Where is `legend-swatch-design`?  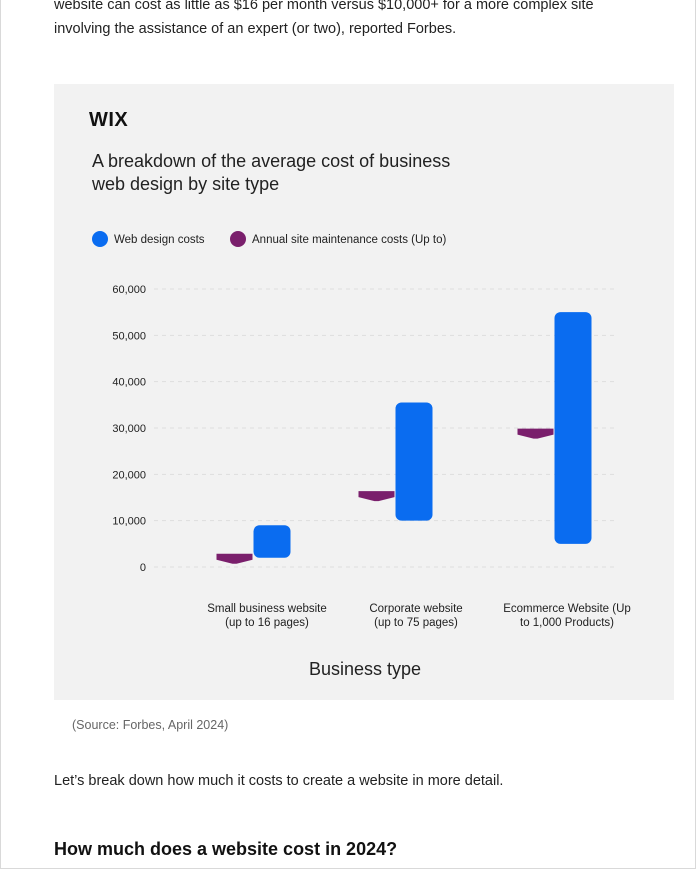
legend-swatch-design is located at coordinates (100, 239).